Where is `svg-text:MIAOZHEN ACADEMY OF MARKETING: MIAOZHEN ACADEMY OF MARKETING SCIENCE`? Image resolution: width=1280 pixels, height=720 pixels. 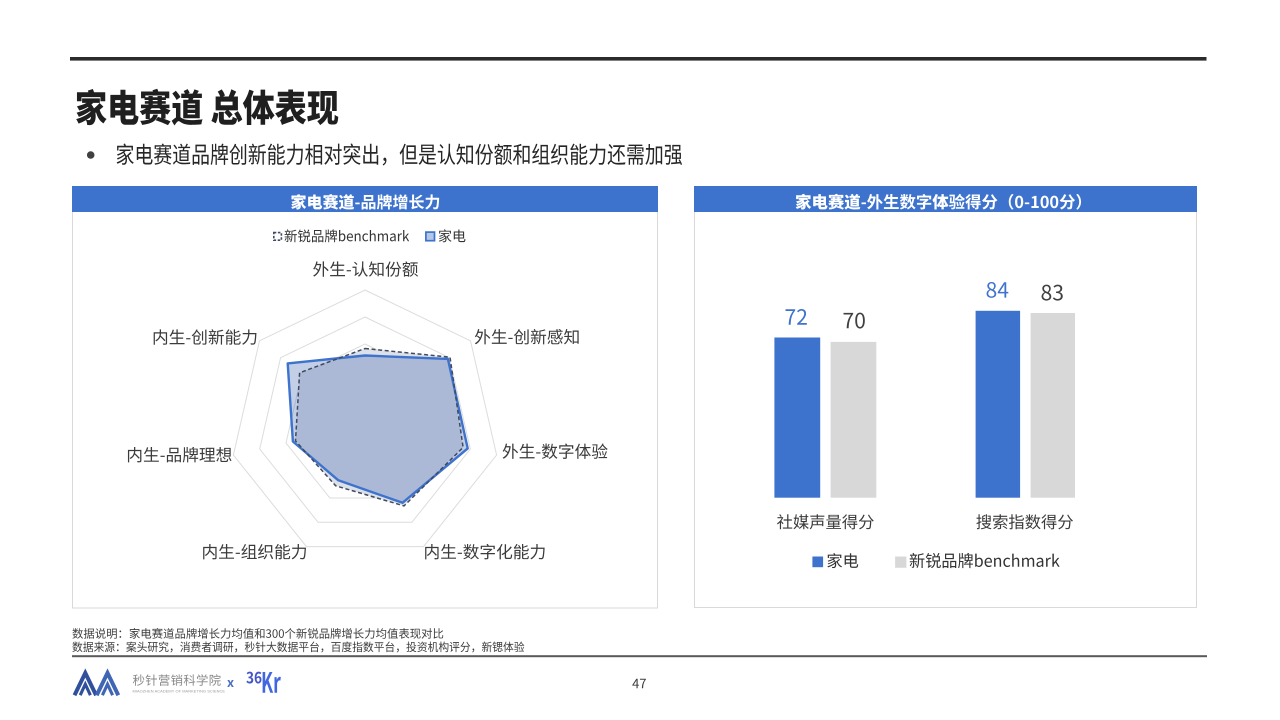 svg-text:MIAOZHEN ACADEMY OF MARKETING: MIAOZHEN ACADEMY OF MARKETING SCIENCE is located at coordinates (179, 690).